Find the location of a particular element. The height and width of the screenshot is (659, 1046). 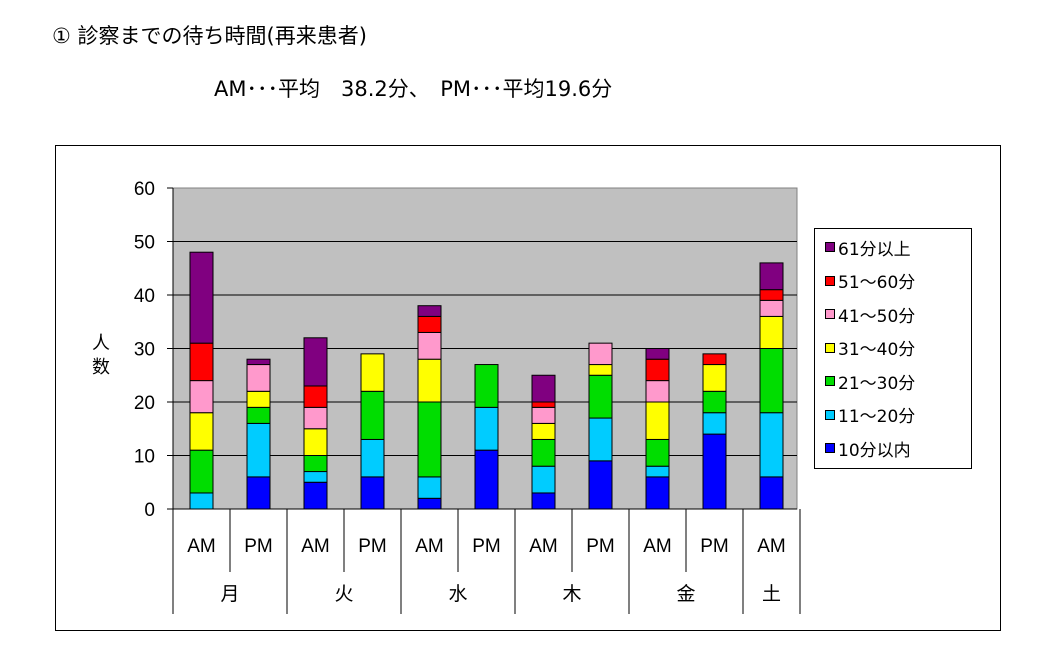

legend-item: 31～40分 is located at coordinates (870, 348).